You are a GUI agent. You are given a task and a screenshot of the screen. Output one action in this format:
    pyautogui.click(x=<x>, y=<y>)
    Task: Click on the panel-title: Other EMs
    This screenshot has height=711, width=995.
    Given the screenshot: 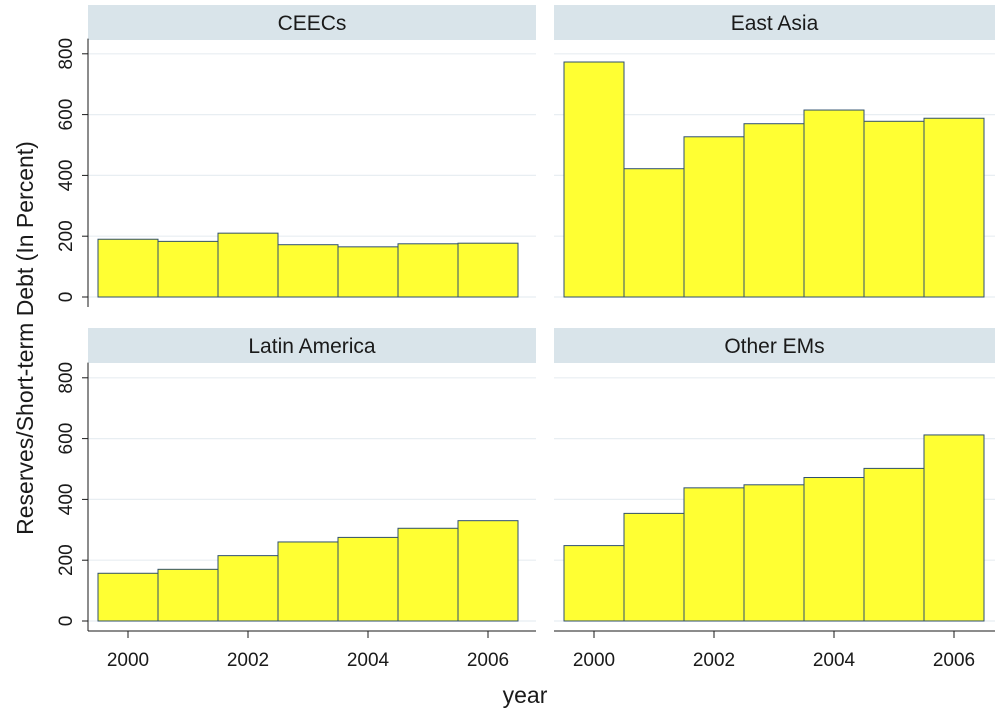 What is the action you would take?
    pyautogui.click(x=774, y=346)
    